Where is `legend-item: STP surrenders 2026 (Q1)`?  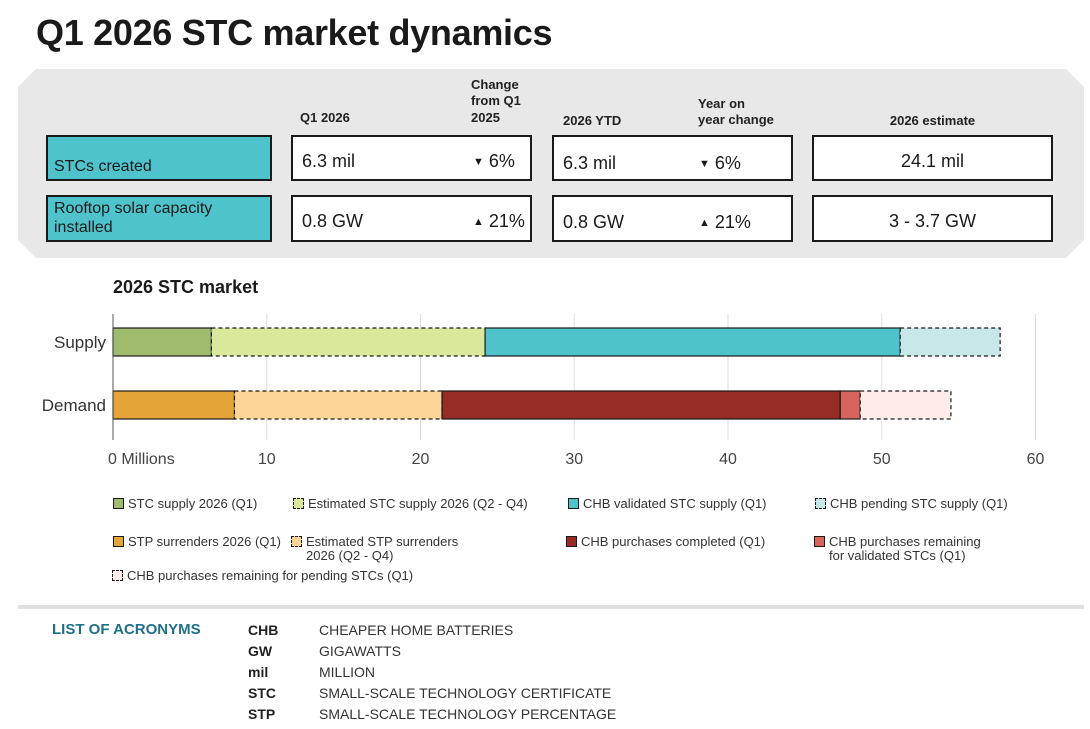 legend-item: STP surrenders 2026 (Q1) is located at coordinates (197, 541).